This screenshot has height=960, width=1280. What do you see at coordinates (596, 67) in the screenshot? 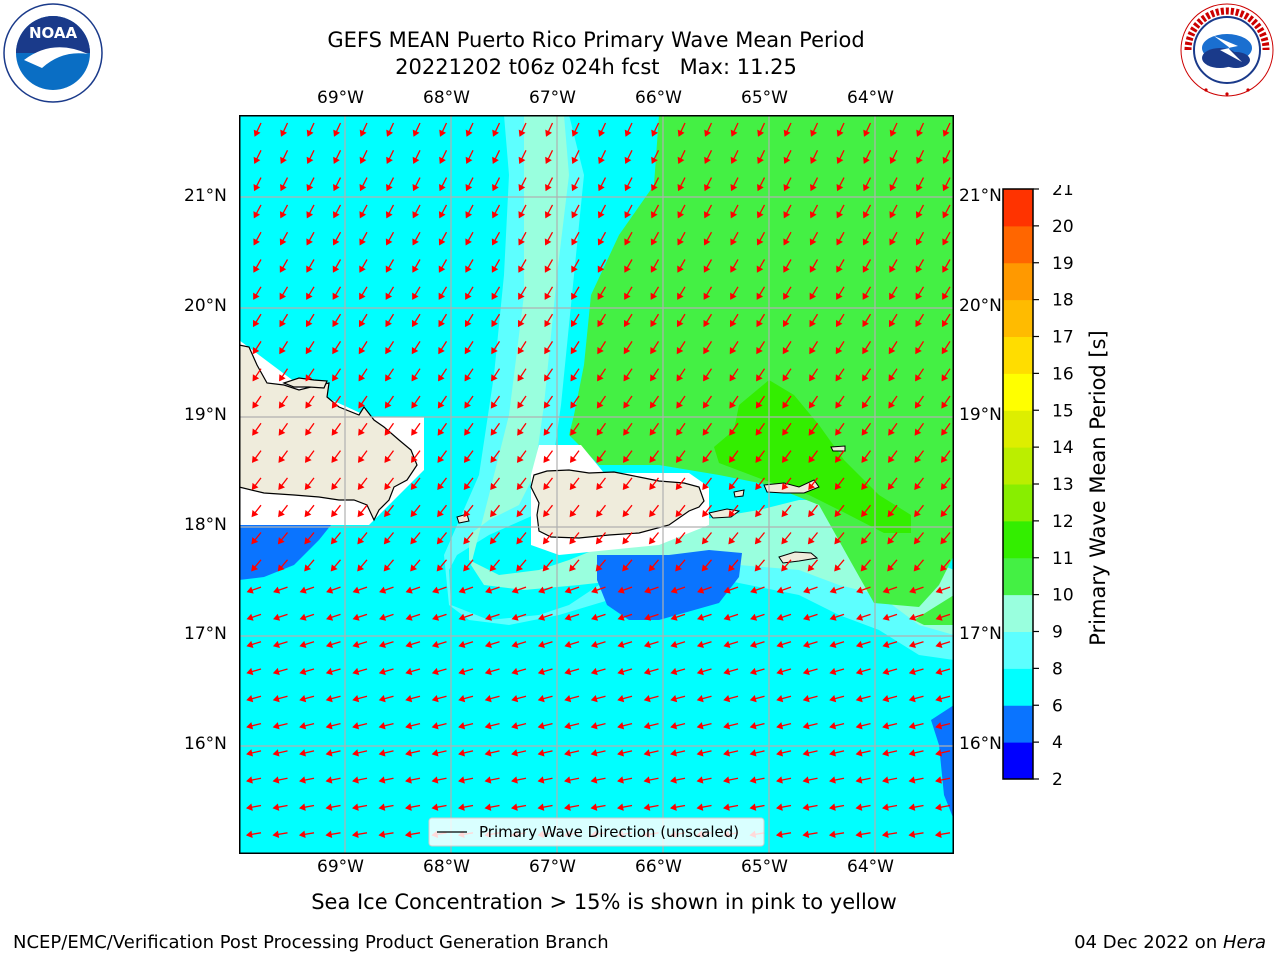
I see `chart-subtitle: 20221202 t06z 024h fcst Max: 11.25` at bounding box center [596, 67].